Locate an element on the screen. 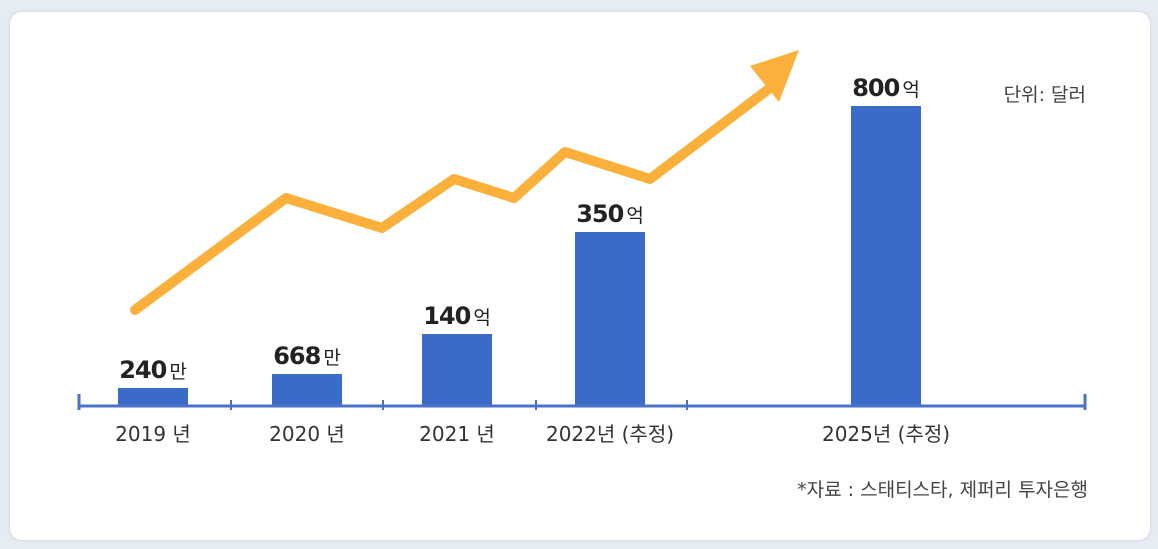  data-label-3: 140 억 is located at coordinates (457, 316).